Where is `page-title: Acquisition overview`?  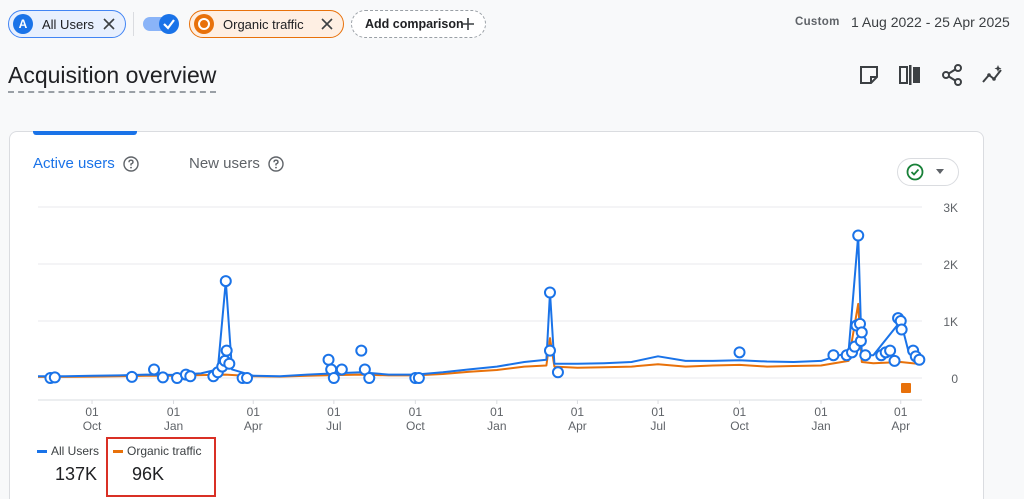 page-title: Acquisition overview is located at coordinates (112, 77).